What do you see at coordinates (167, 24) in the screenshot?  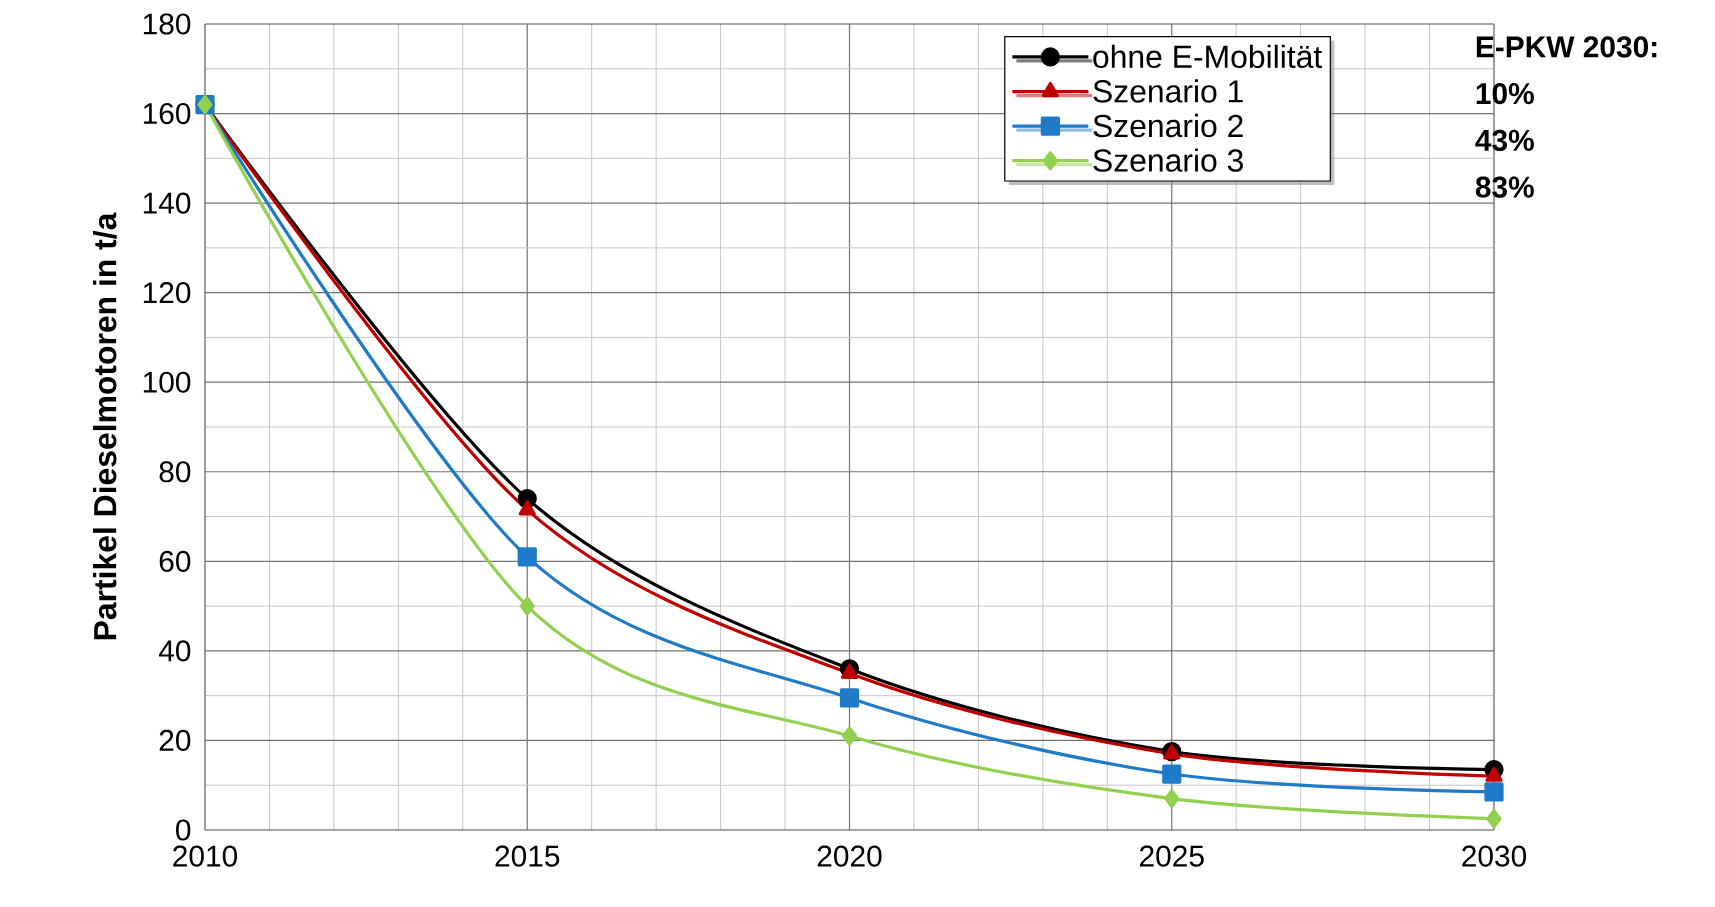 I see `y-tick-label: 180` at bounding box center [167, 24].